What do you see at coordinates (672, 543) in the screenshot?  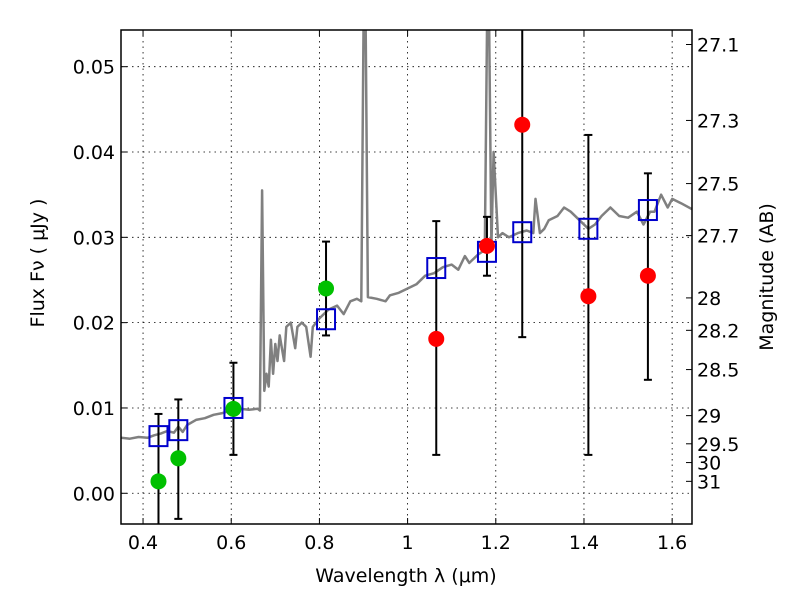 I see `x-tick-label: 1.6` at bounding box center [672, 543].